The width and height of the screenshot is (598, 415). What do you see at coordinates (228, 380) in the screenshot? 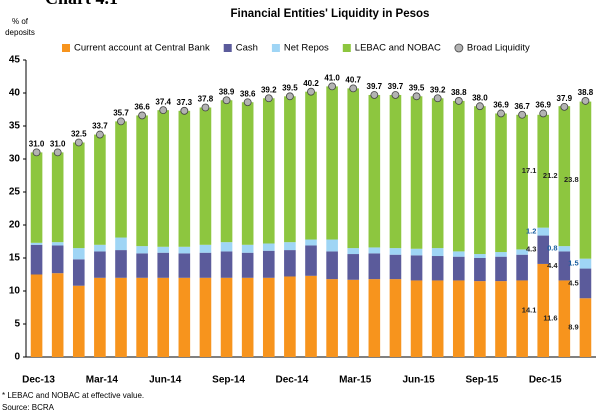
I see `x-tick-label: Sep-14` at bounding box center [228, 380].